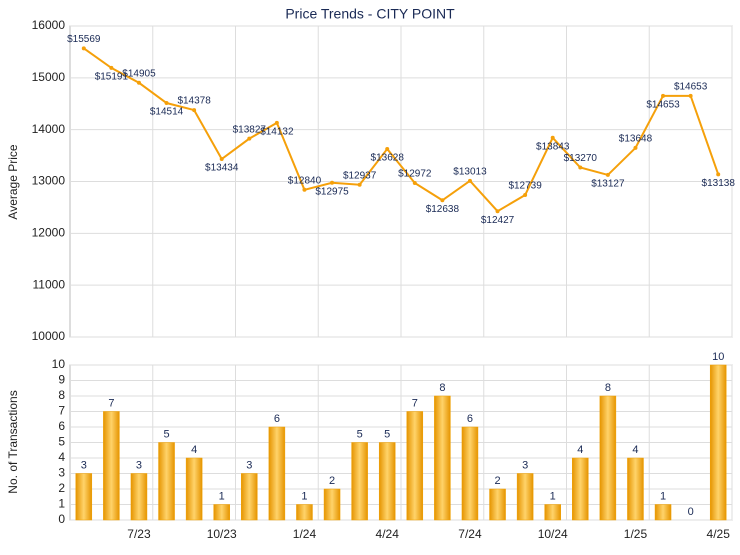  What do you see at coordinates (59, 364) in the screenshot?
I see `y-tick-label: 10` at bounding box center [59, 364].